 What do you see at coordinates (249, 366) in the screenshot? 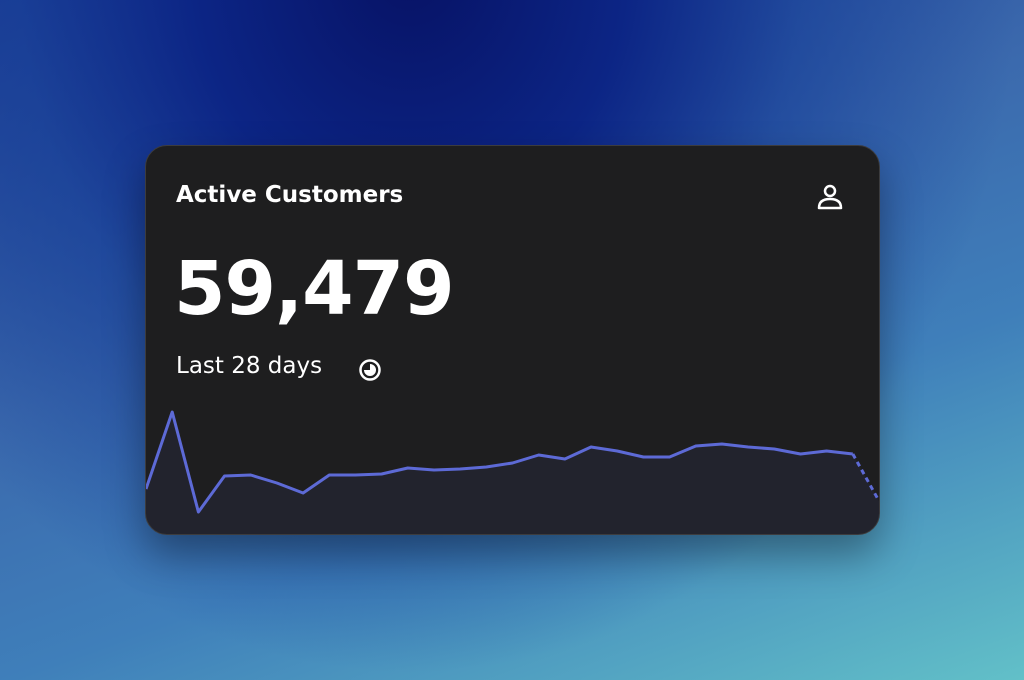
I see `period-label: Last 28 days` at bounding box center [249, 366].